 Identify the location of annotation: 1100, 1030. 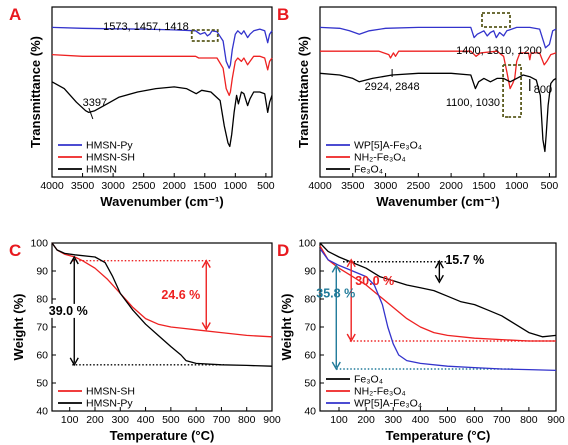
(473, 103).